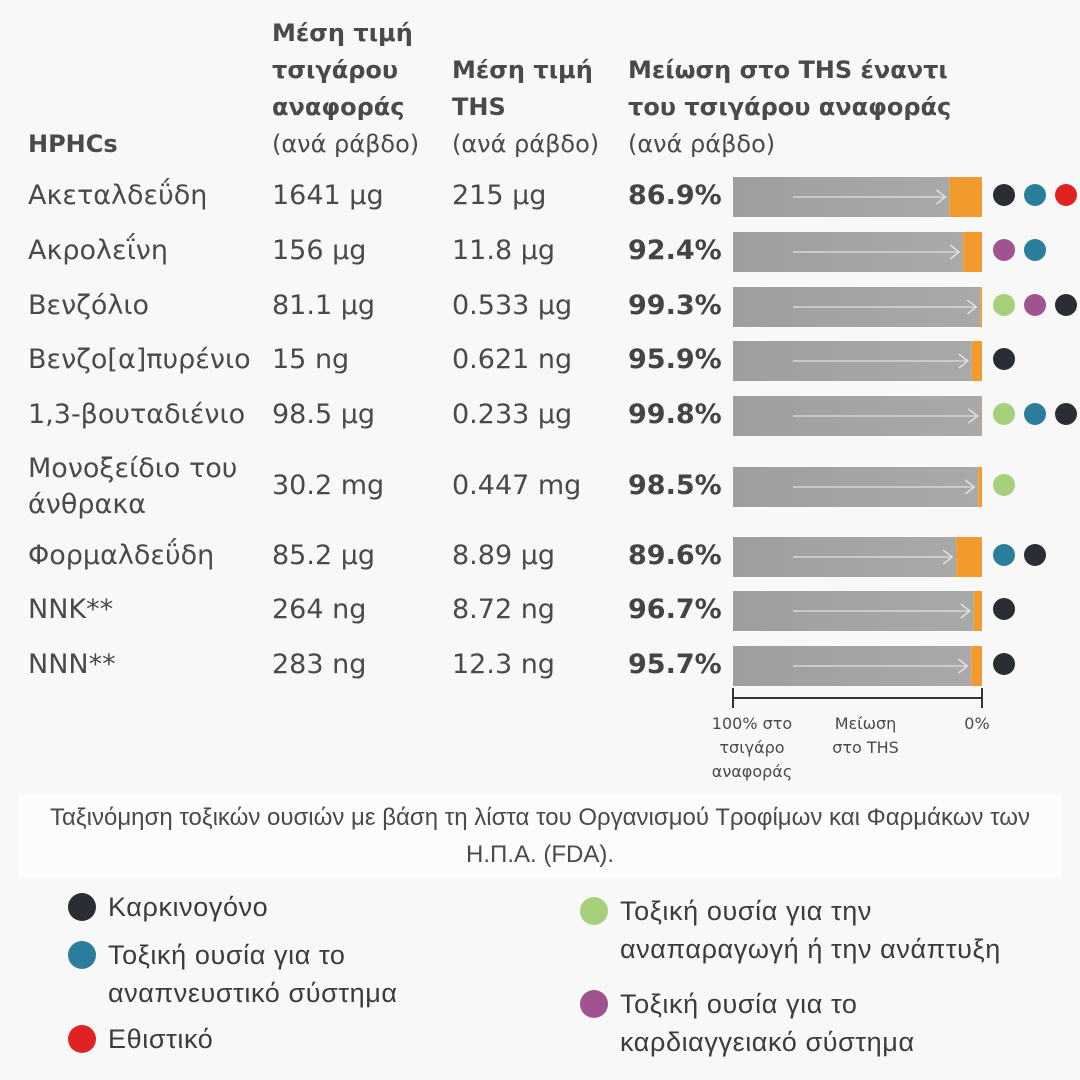  What do you see at coordinates (675, 195) in the screenshot?
I see `row-reduction-label: 86.9%` at bounding box center [675, 195].